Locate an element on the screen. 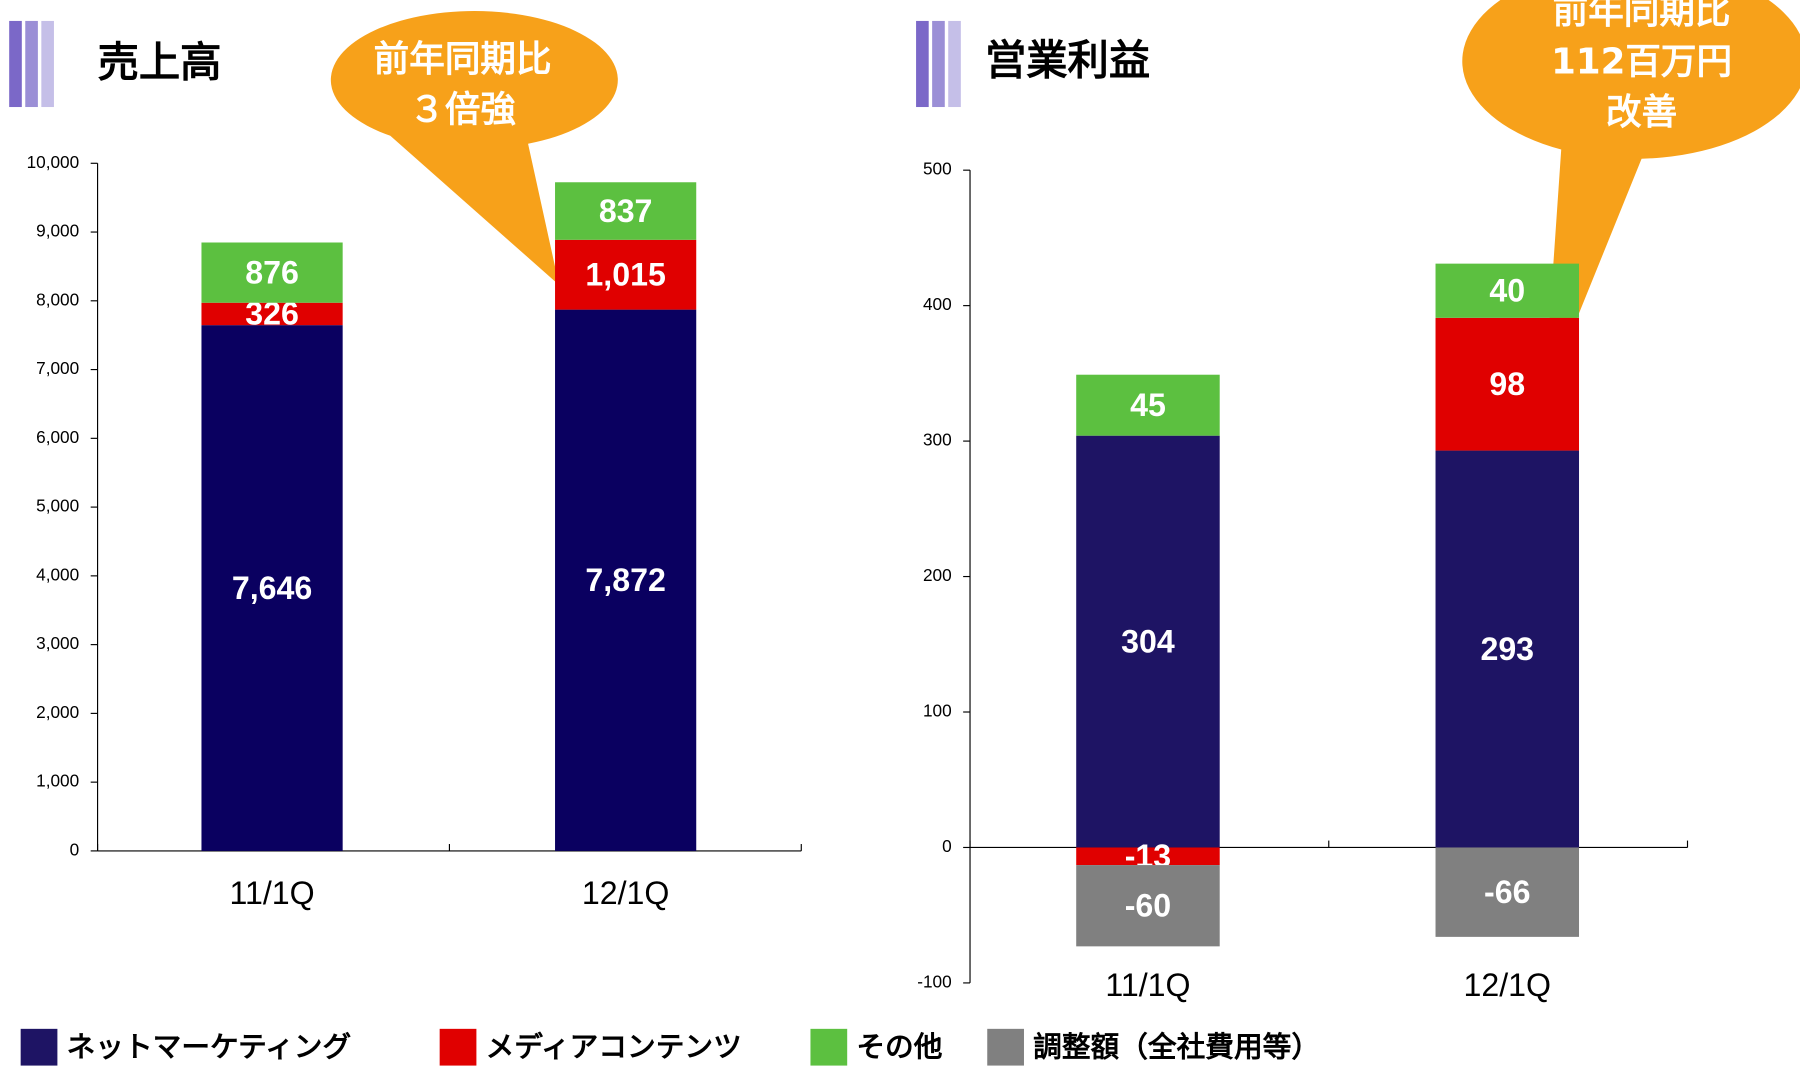 Image resolution: width=1800 pixels, height=1067 pixels. y-tick-label: 4,000 is located at coordinates (57, 574).